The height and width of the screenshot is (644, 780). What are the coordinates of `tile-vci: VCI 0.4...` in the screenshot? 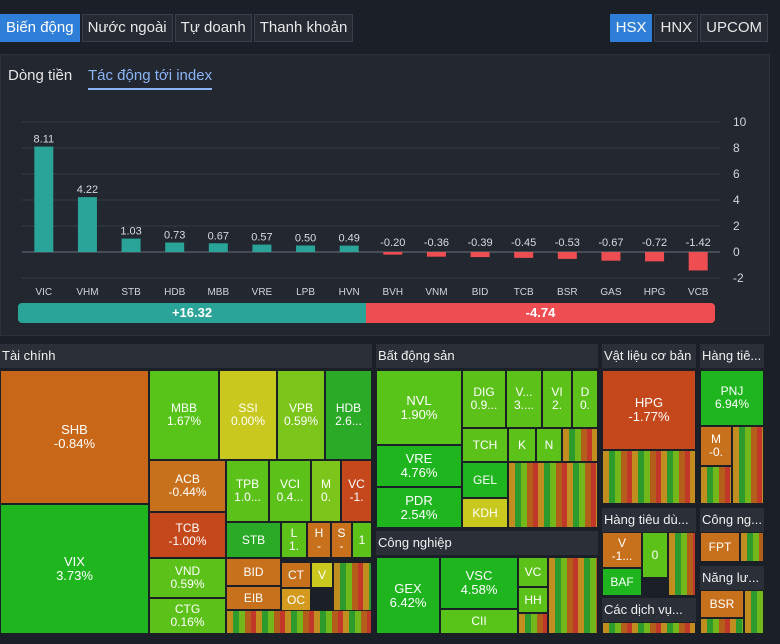 It's located at (290, 491).